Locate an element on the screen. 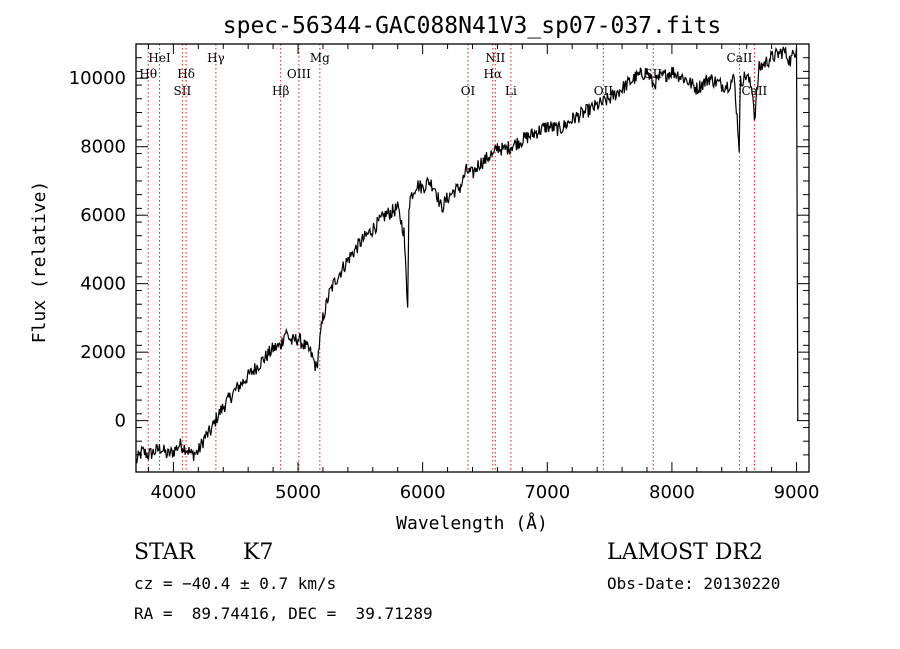  y-axis-label: Flux (relative) is located at coordinates (39, 262).